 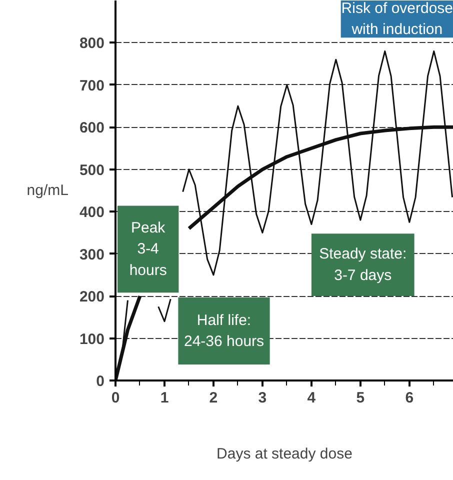 What do you see at coordinates (360, 398) in the screenshot?
I see `x-tick-label: 5` at bounding box center [360, 398].